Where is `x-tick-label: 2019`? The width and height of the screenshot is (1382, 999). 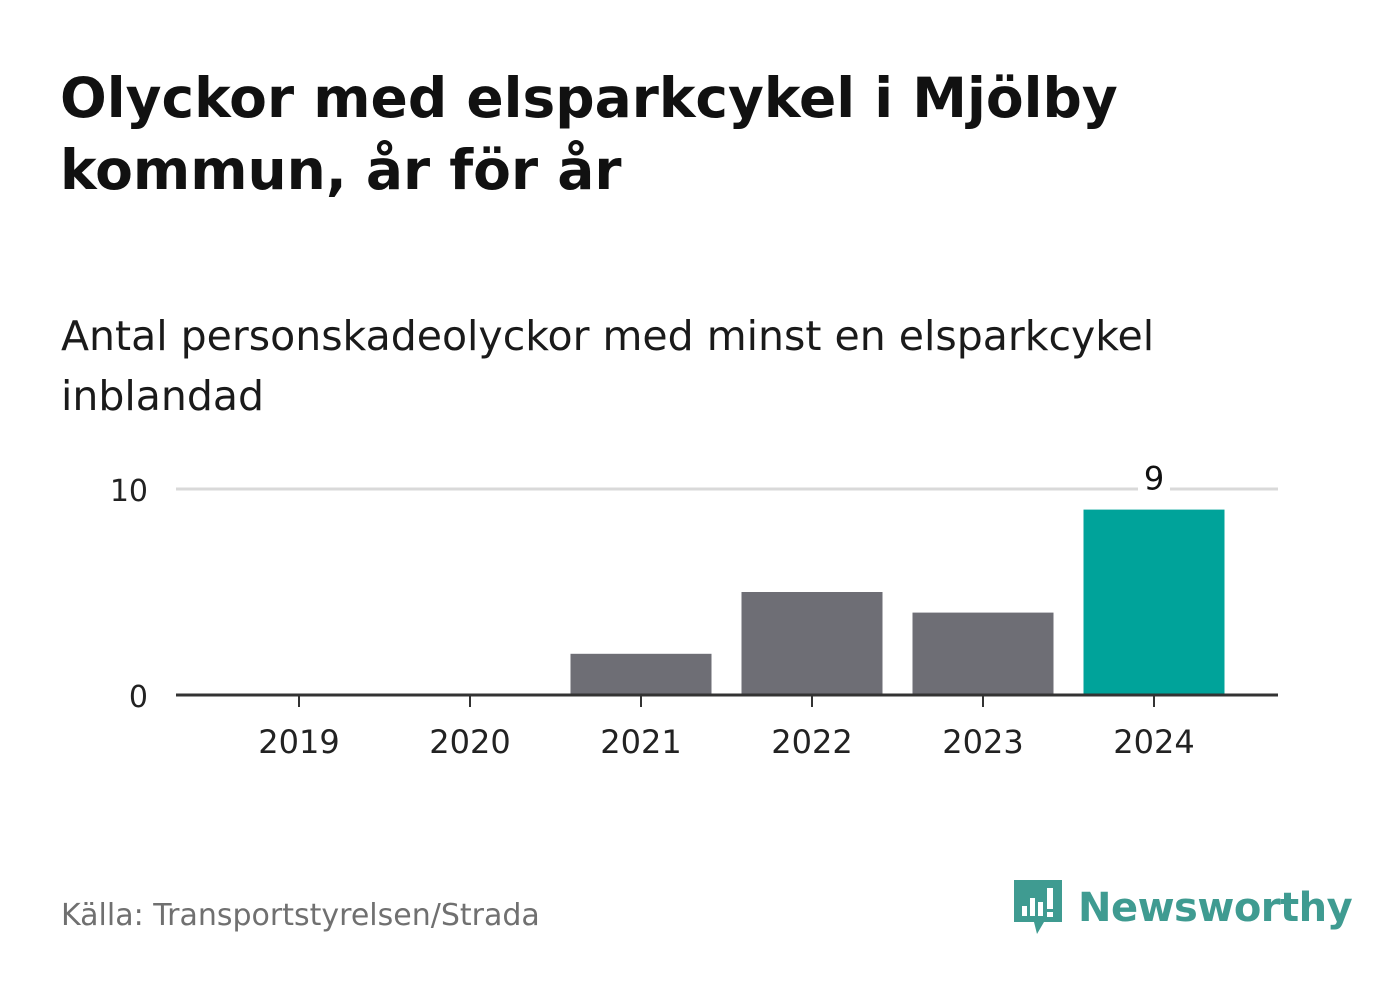
x-tick-label: 2019 is located at coordinates (298, 742).